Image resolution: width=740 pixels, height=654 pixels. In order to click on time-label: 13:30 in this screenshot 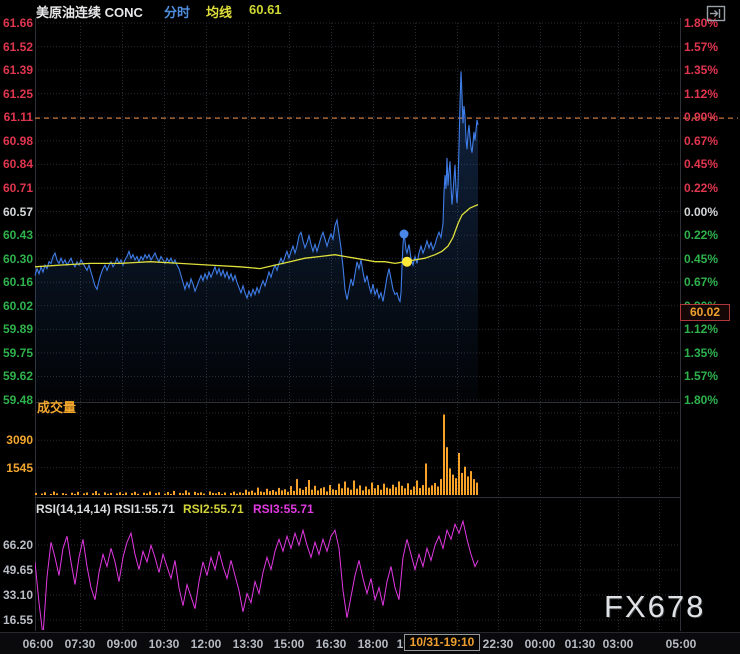, I will do `click(248, 644)`.